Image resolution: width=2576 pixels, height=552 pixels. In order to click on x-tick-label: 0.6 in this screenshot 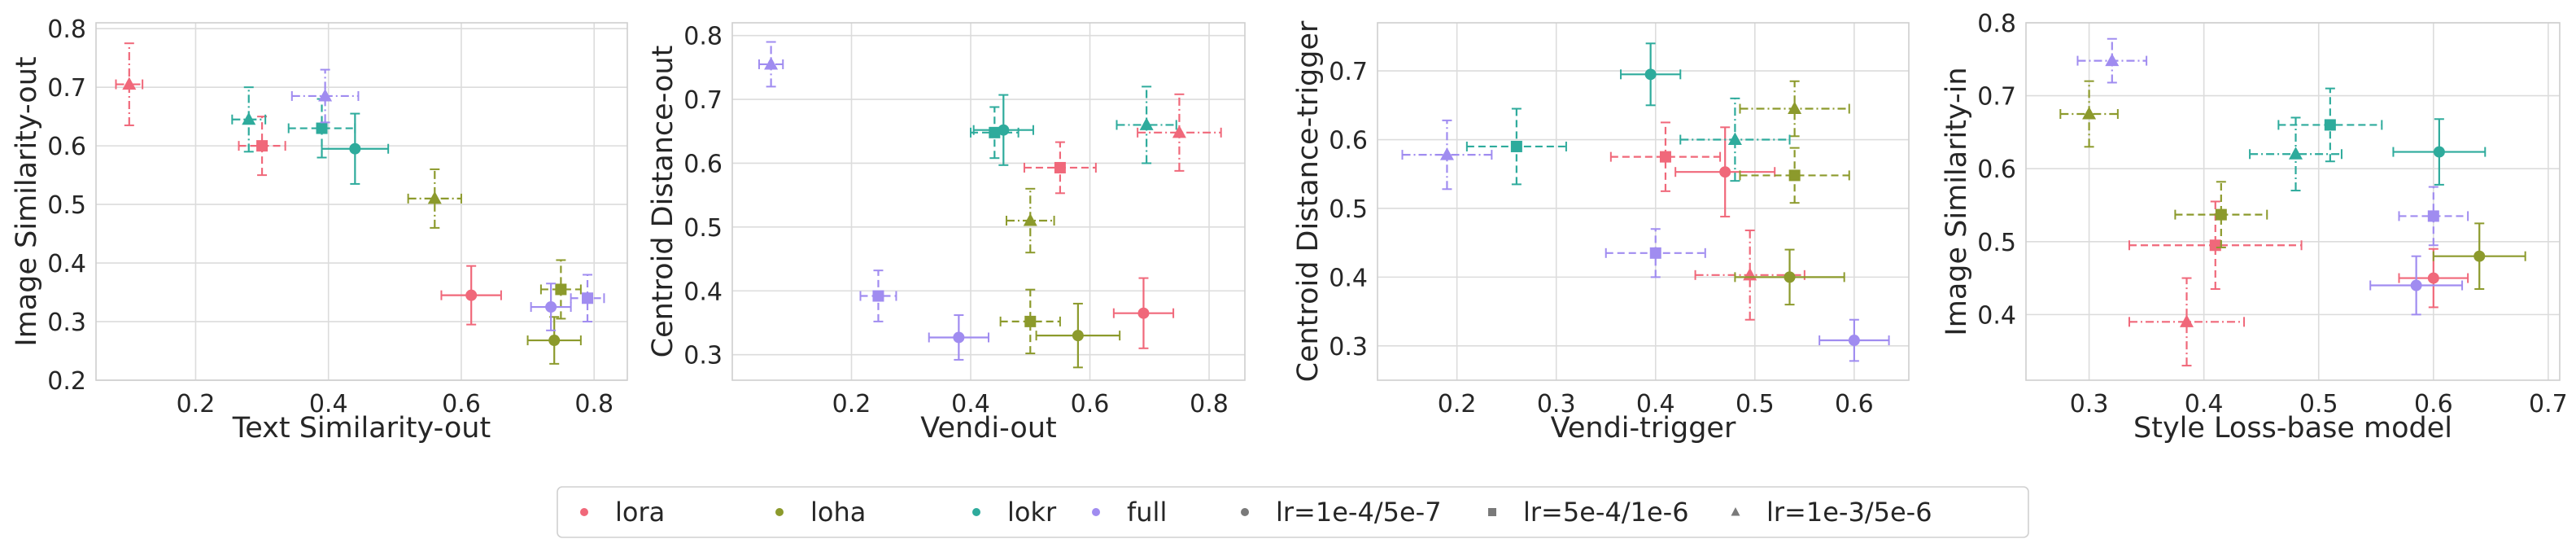, I will do `click(461, 404)`.